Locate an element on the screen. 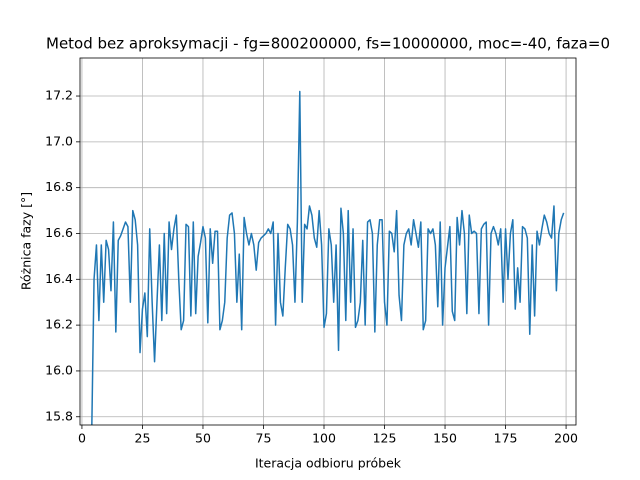 This screenshot has height=480, width=640. y-tick-label: 17.0 is located at coordinates (59, 140).